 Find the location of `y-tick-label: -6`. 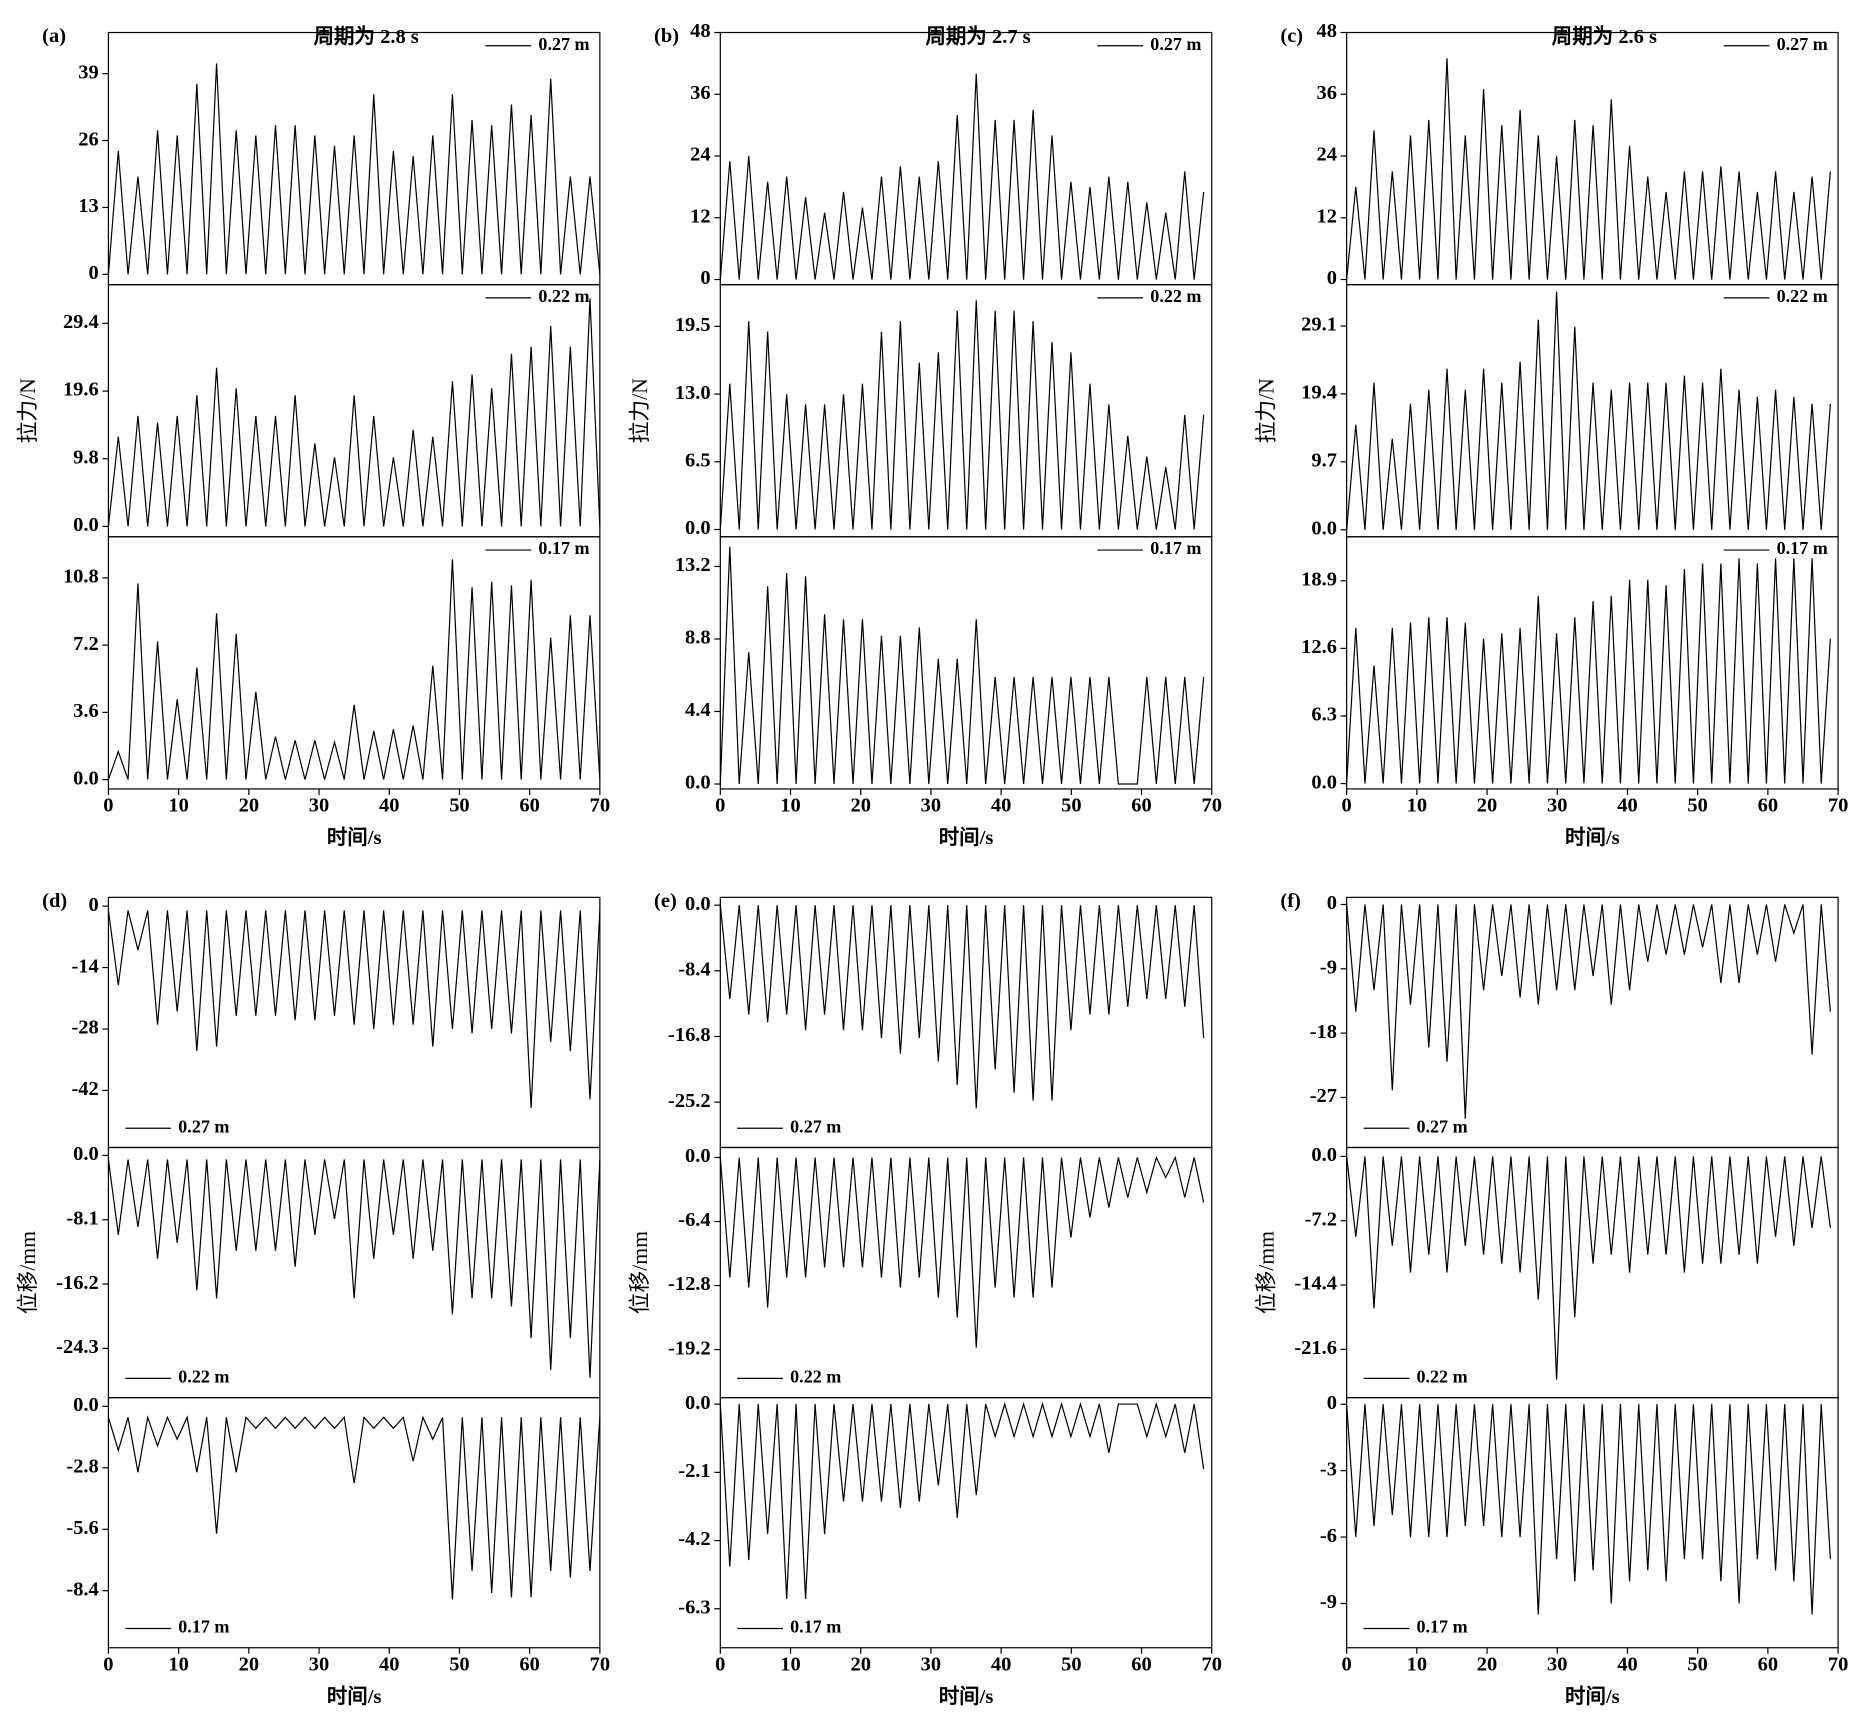

y-tick-label: -6 is located at coordinates (1328, 1536).